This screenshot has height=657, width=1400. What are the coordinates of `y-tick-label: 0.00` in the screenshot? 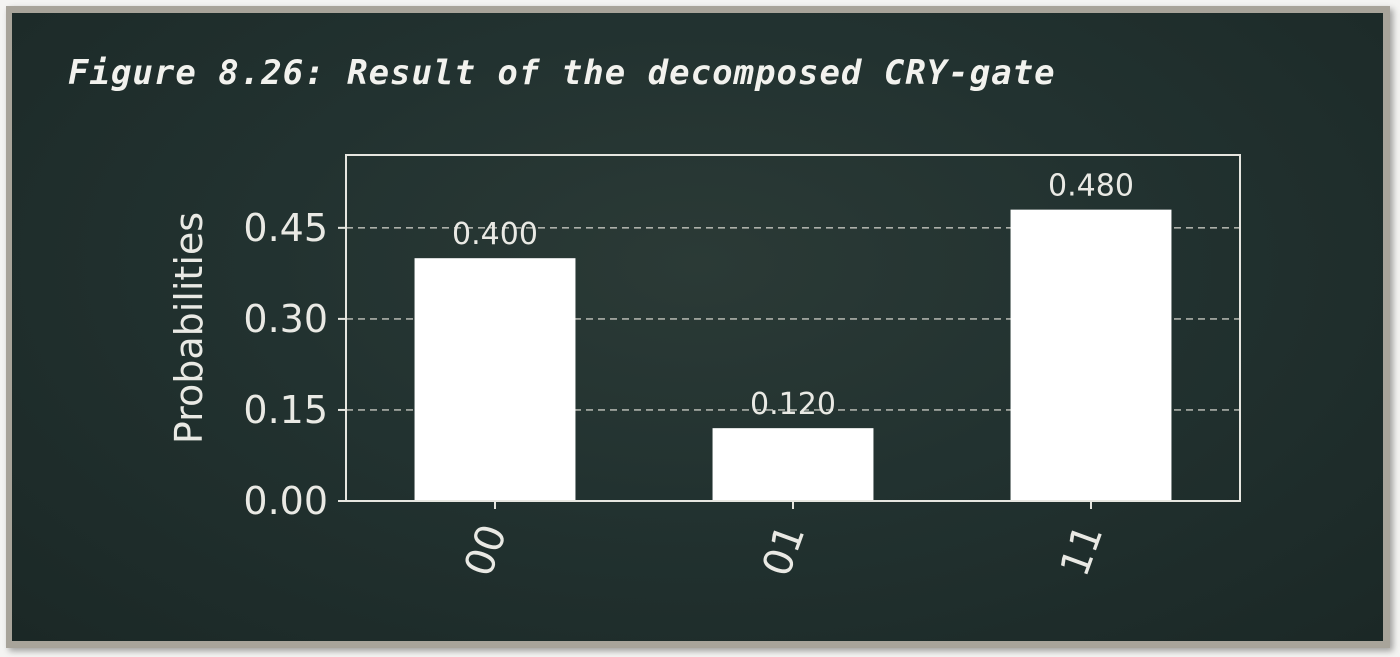 It's located at (285, 501).